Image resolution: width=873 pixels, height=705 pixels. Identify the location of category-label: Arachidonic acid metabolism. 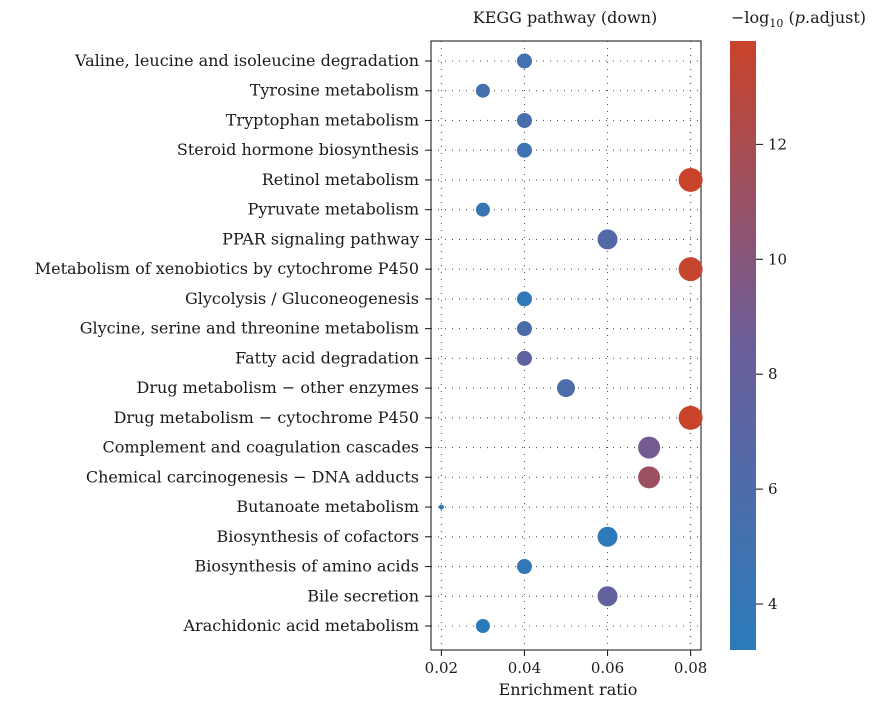
(300, 625).